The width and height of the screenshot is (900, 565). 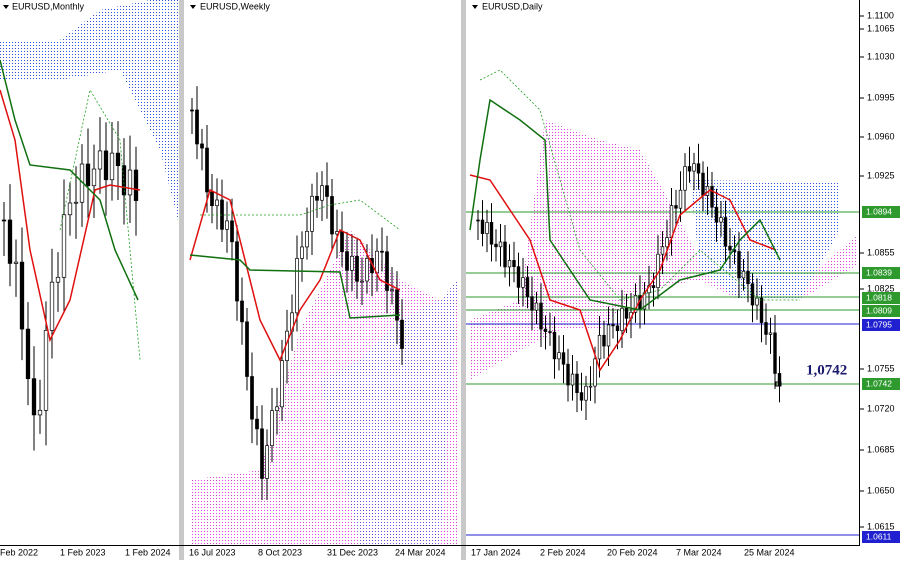 I want to click on level-label: 1.0839, so click(x=879, y=272).